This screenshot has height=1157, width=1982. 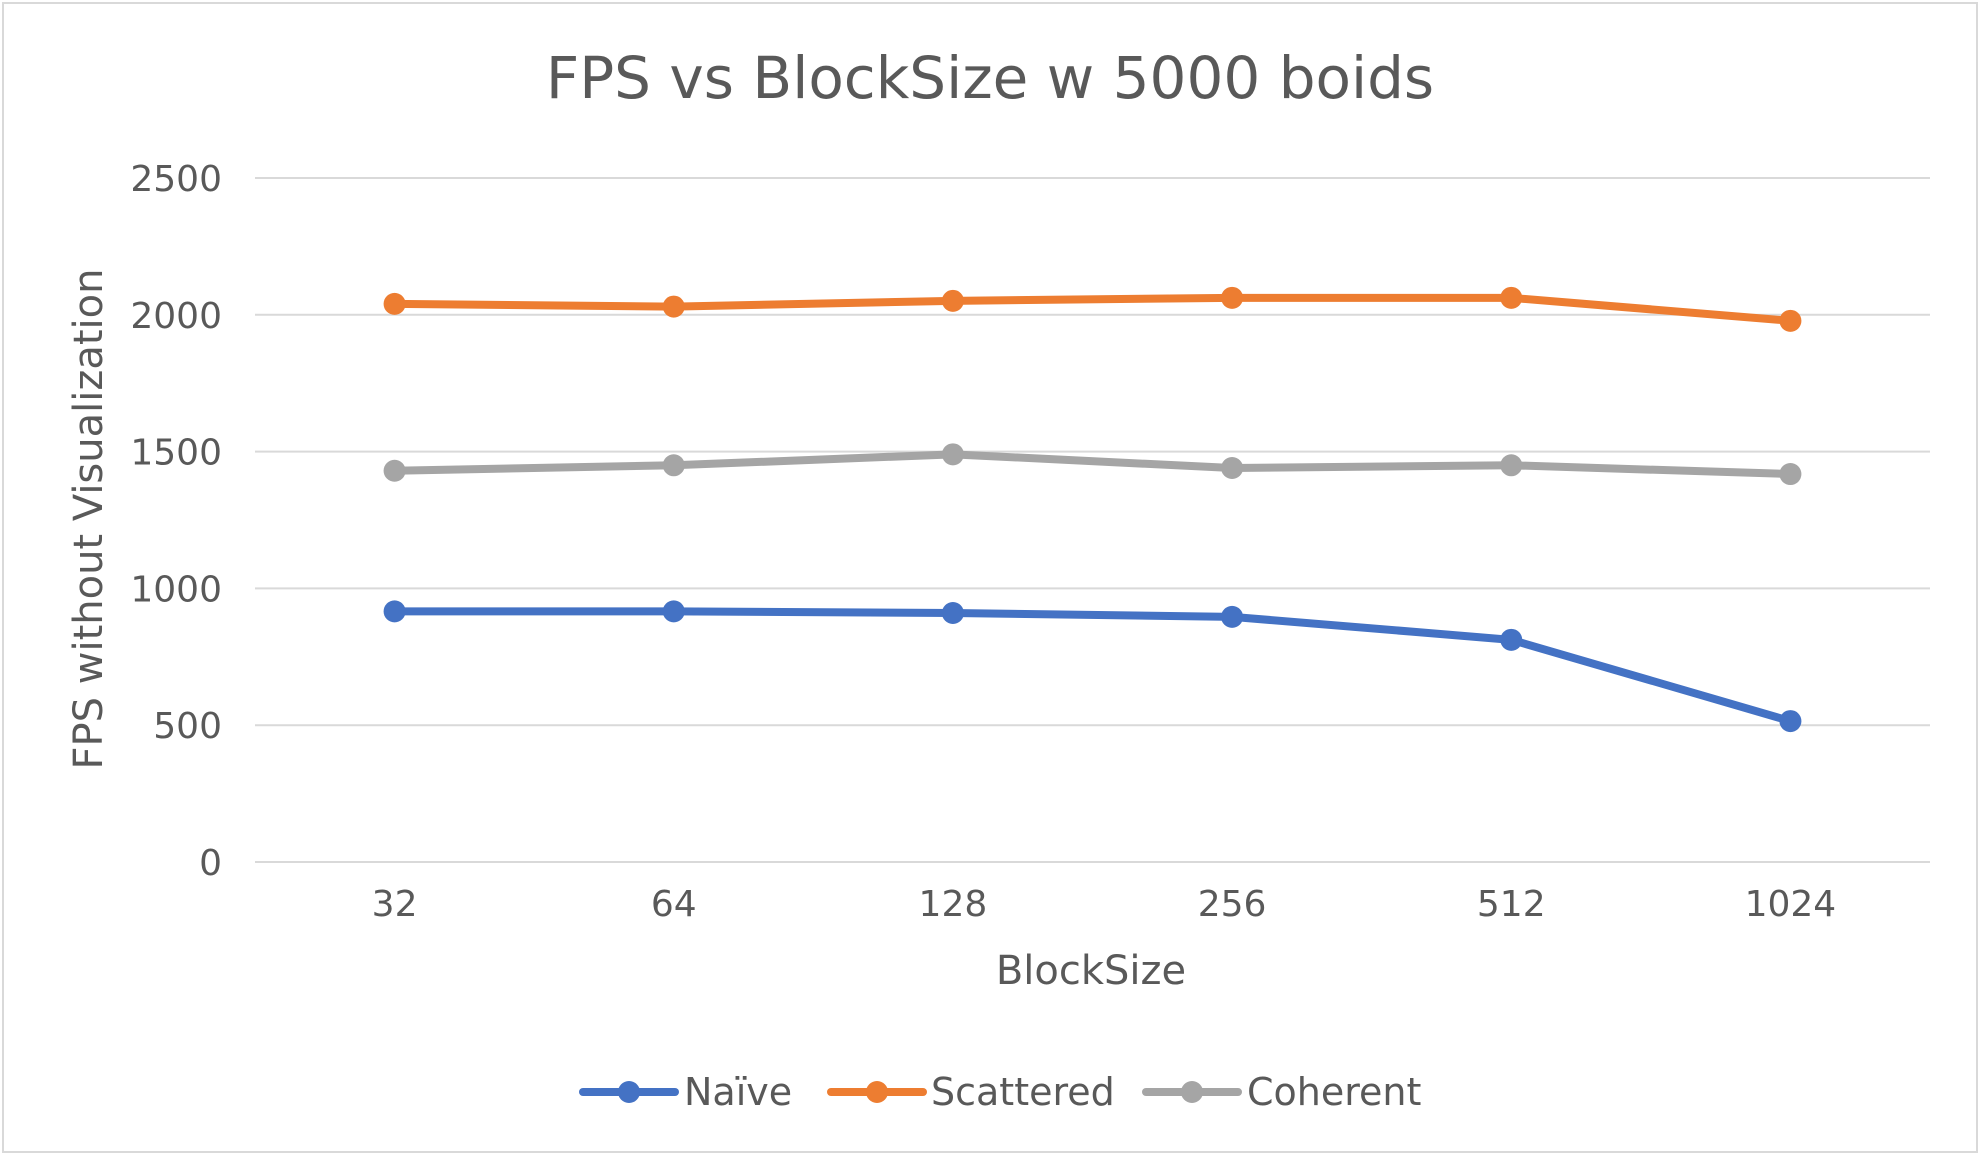 What do you see at coordinates (1511, 904) in the screenshot?
I see `x-tick-label: 512` at bounding box center [1511, 904].